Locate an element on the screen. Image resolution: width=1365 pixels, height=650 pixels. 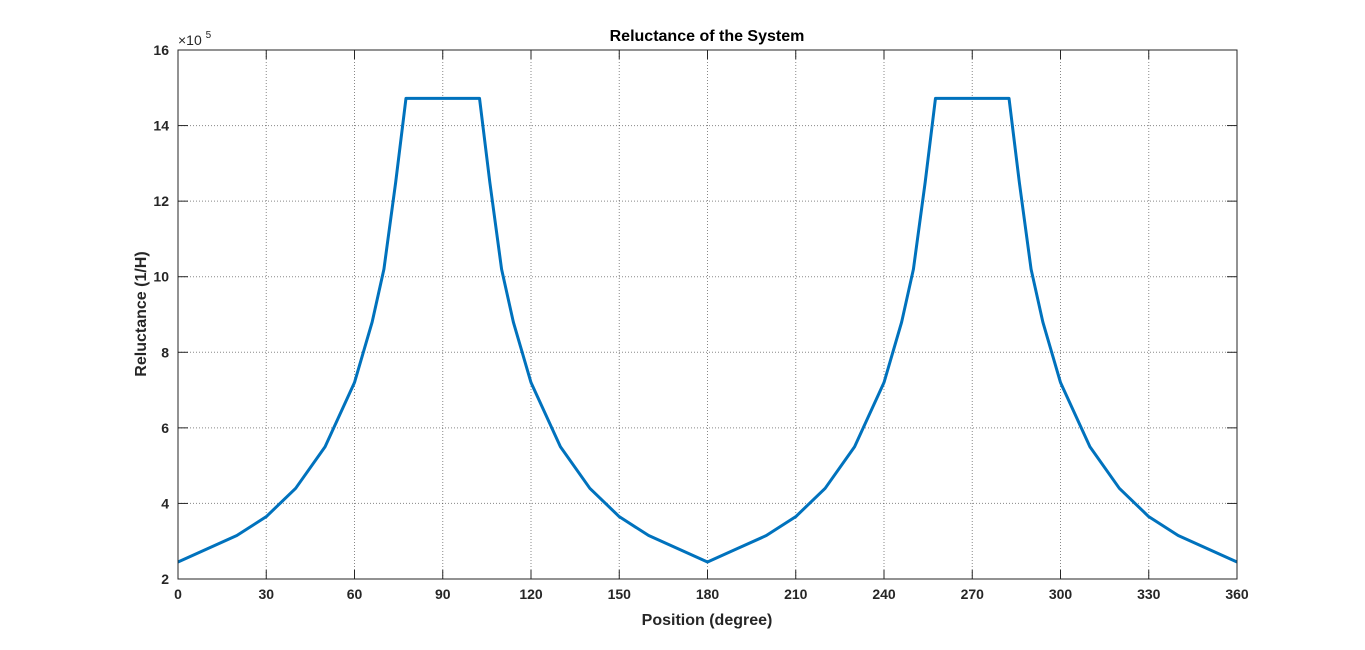
x-tick-labels: 0 30 60 90 120 150 180 210 240 270 300 330 360 is located at coordinates (711, 594).